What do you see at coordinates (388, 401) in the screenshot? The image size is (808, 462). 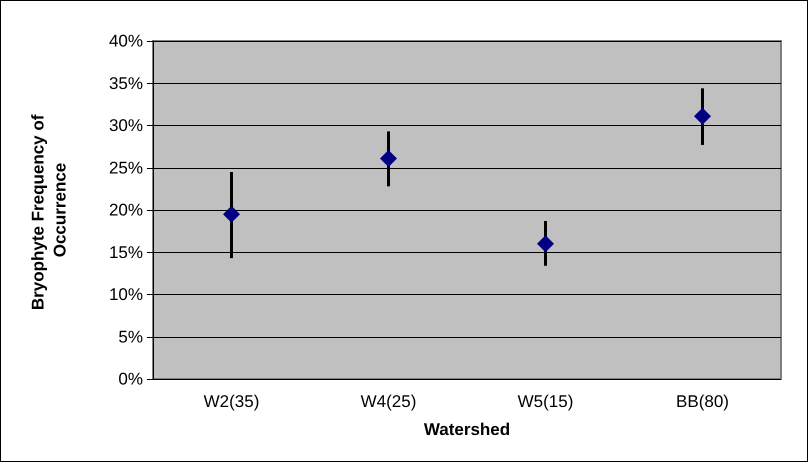 I see `x-tick-label: W4(25)` at bounding box center [388, 401].